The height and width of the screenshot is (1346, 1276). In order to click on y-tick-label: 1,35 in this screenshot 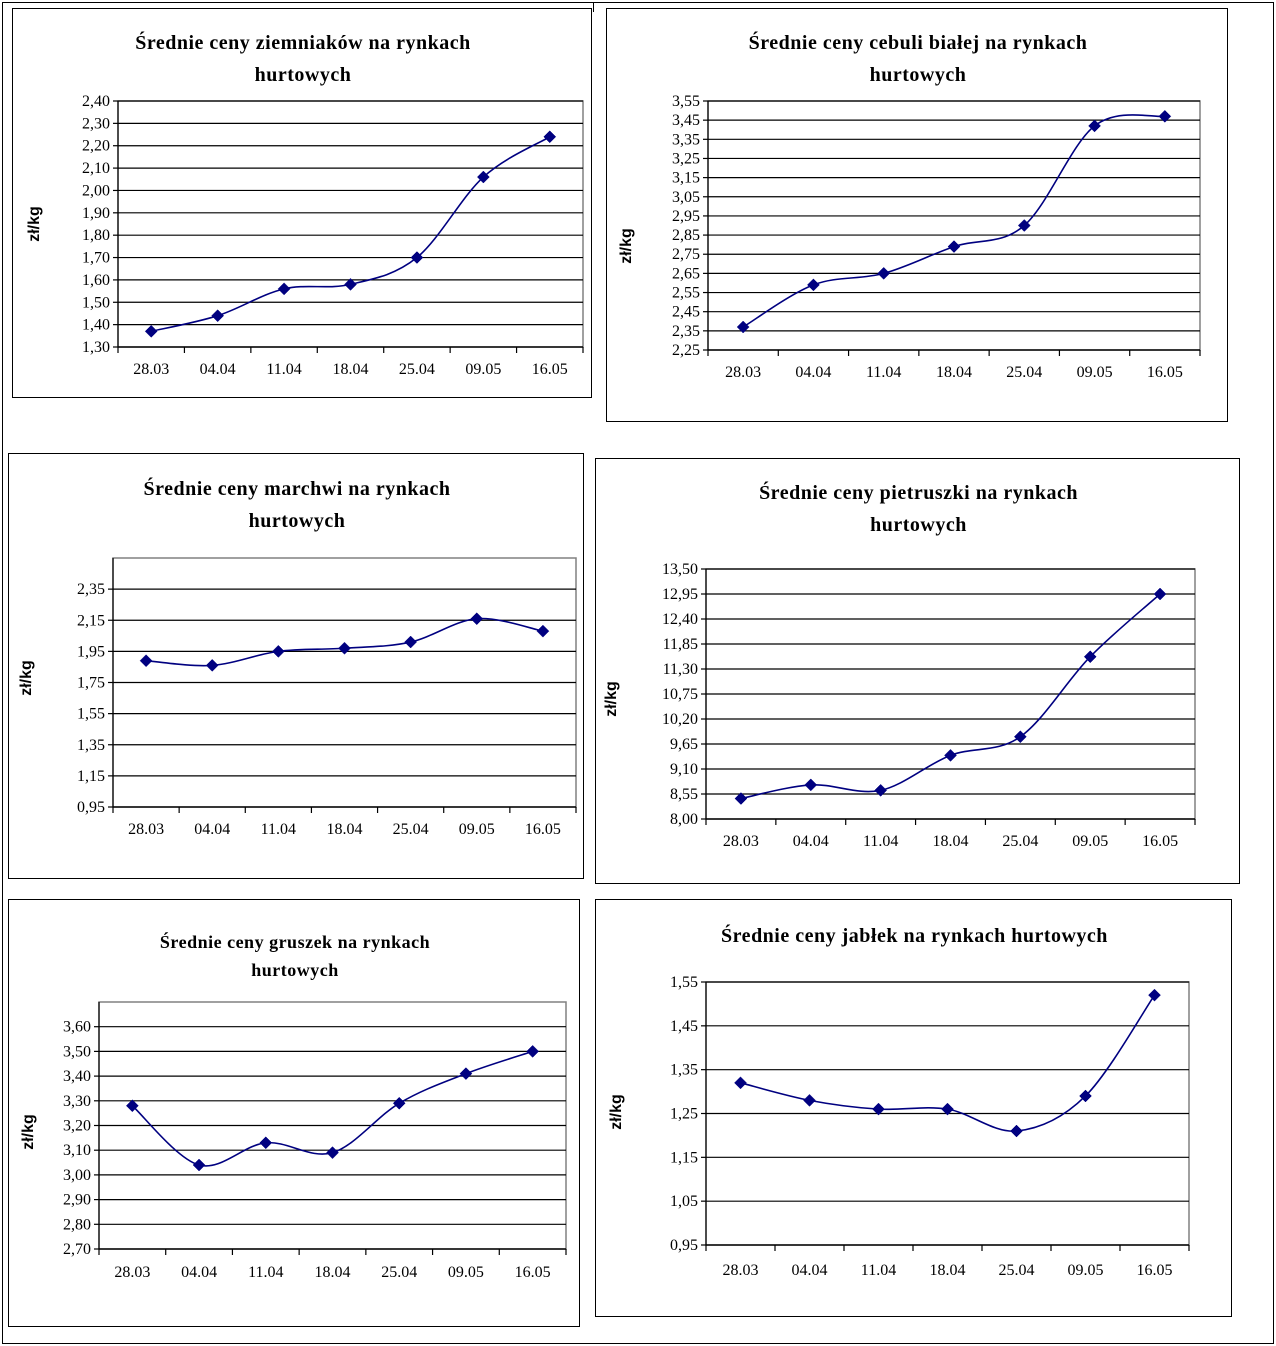, I will do `click(91, 745)`.